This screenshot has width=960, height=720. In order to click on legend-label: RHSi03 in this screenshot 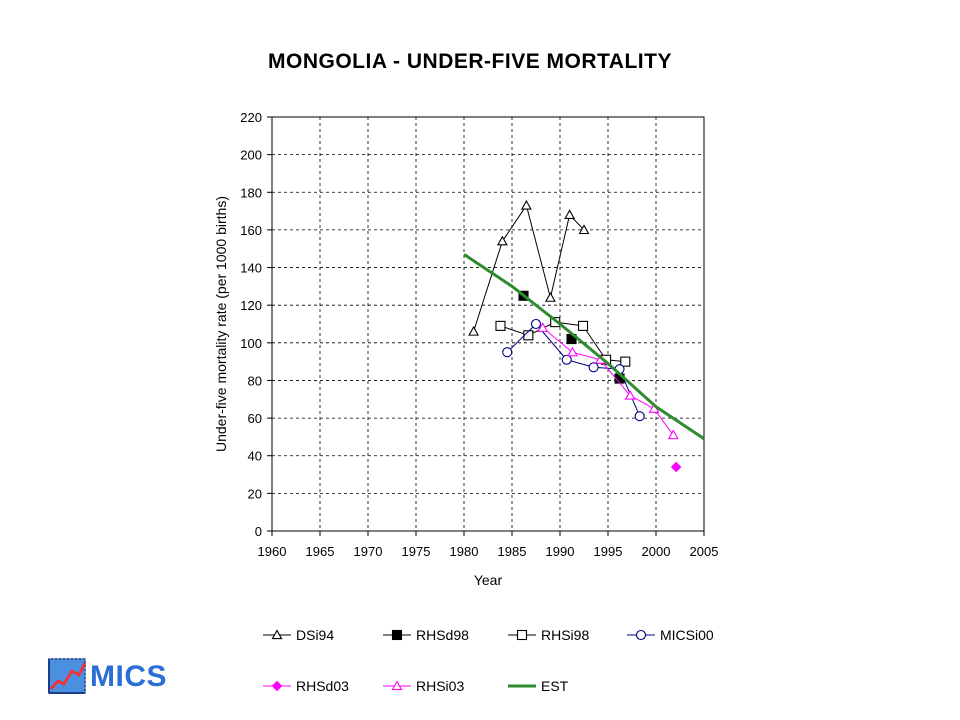, I will do `click(440, 686)`.